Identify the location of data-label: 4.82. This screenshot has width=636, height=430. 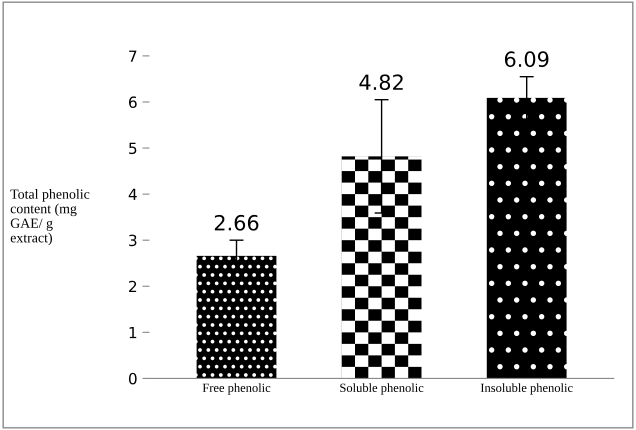
(381, 82).